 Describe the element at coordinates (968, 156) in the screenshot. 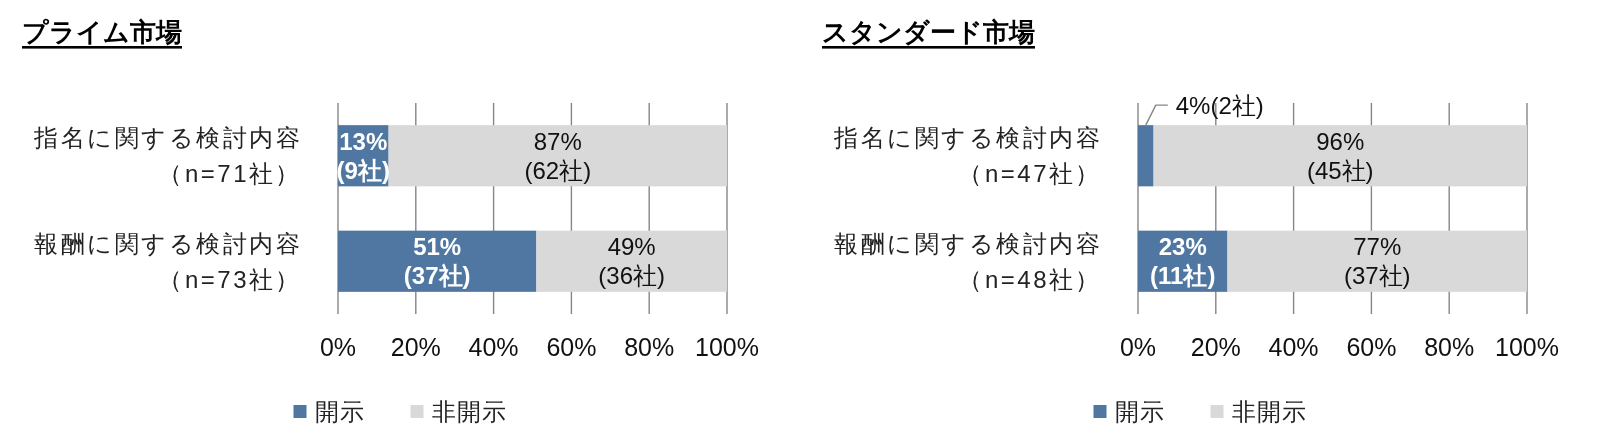

I see `category-label: 指名に関する検討内容（n=47社）` at that location.